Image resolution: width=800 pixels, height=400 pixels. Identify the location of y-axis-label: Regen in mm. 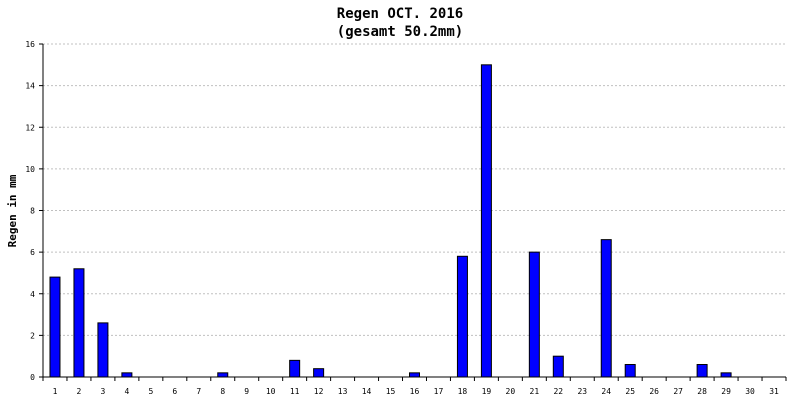
(12, 210).